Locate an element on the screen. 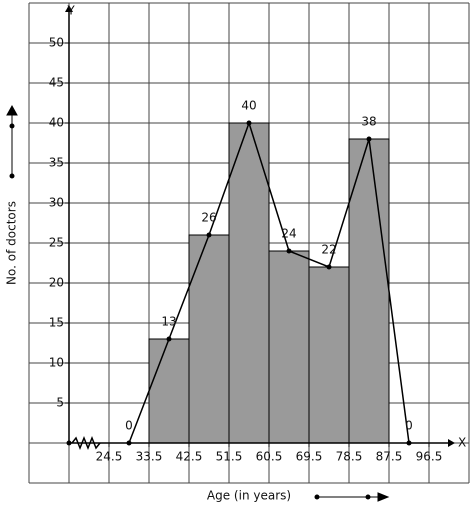  x-tick-label: 60.5 is located at coordinates (269, 457).